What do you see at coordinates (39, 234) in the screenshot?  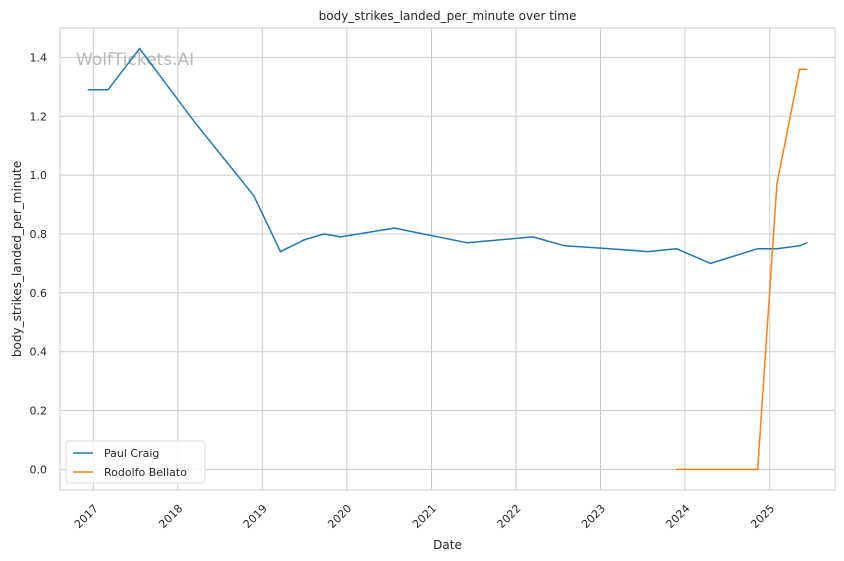 I see `y-tick-label: 0.8` at bounding box center [39, 234].